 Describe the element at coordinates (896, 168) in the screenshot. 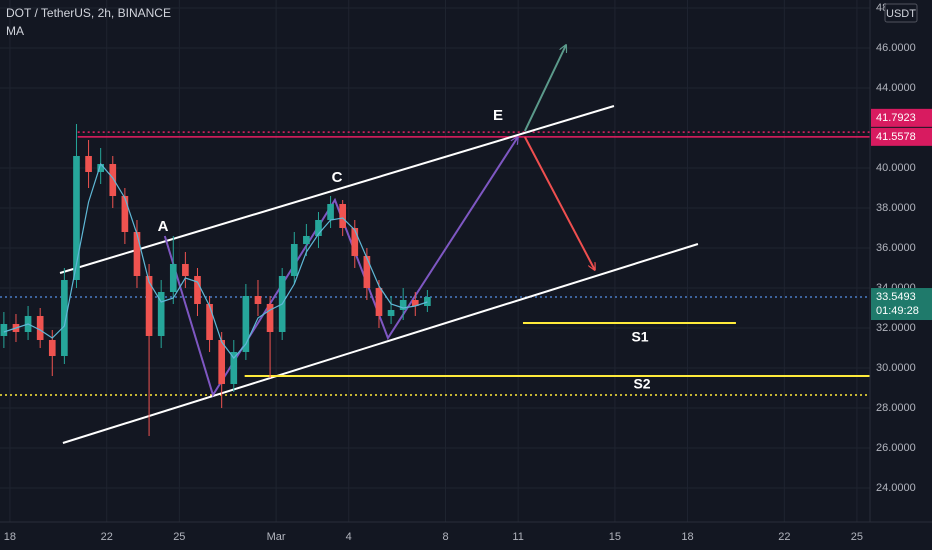

I see `y-tick-label: 40.0000` at that location.